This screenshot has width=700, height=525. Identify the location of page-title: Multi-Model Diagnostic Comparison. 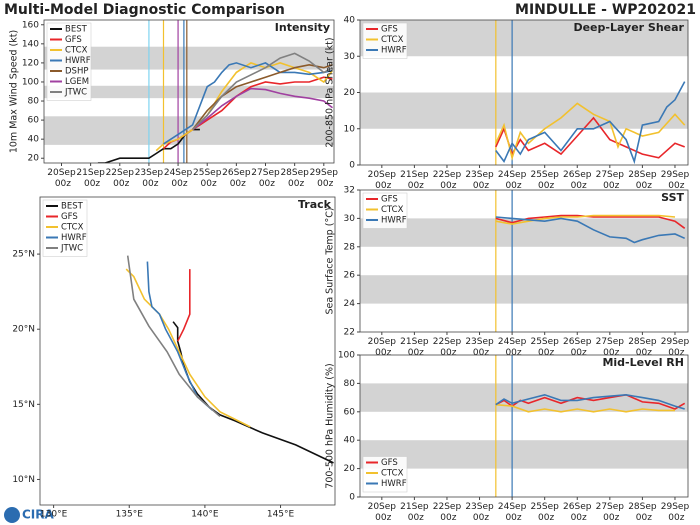
(144, 10).